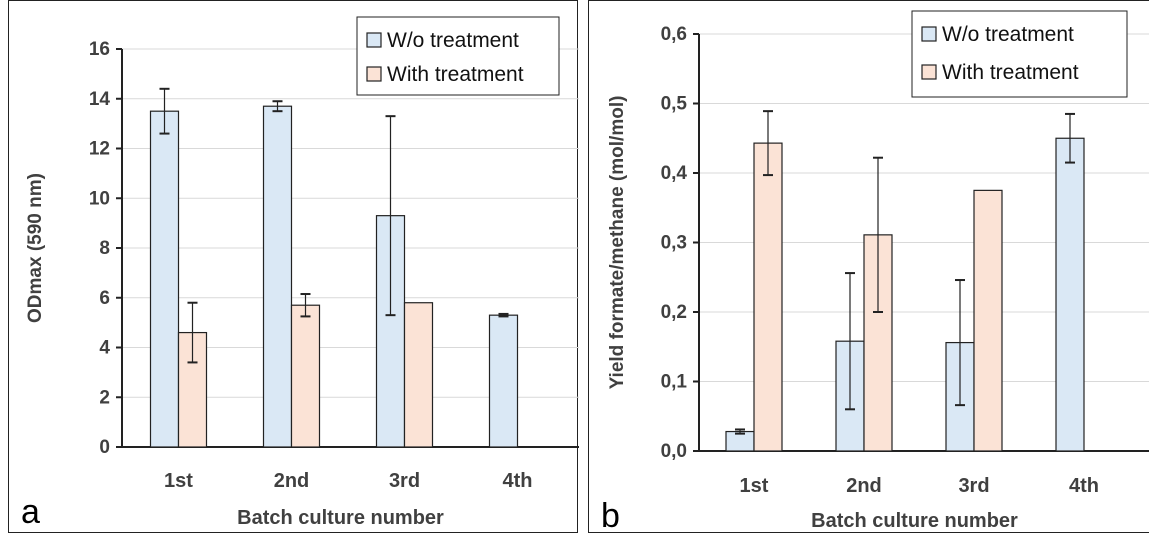 This screenshot has width=1149, height=534. Describe the element at coordinates (30, 512) in the screenshot. I see `panel-label: a` at that location.